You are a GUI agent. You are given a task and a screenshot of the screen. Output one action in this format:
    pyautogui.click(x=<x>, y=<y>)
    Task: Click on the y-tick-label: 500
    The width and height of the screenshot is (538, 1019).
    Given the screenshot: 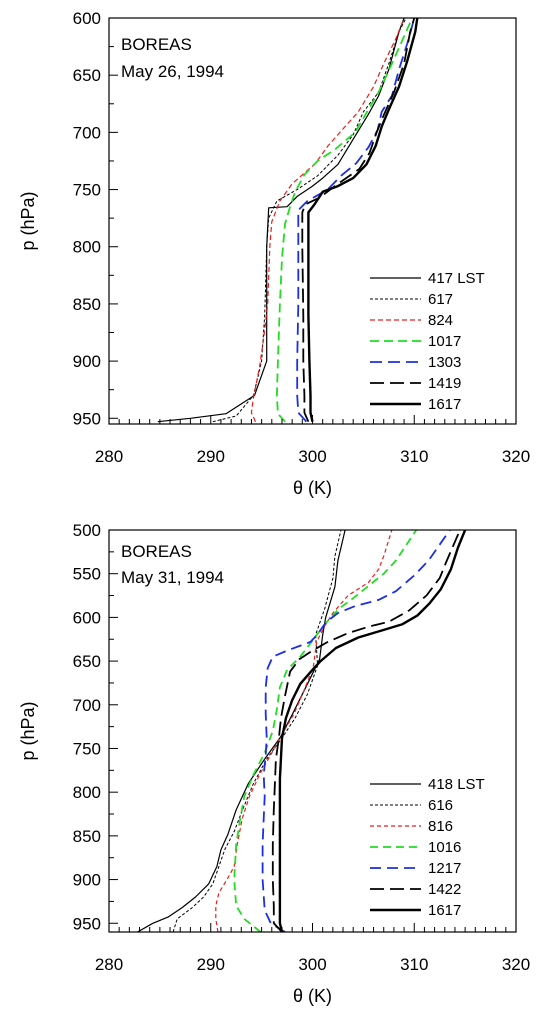 What is the action you would take?
    pyautogui.click(x=87, y=530)
    